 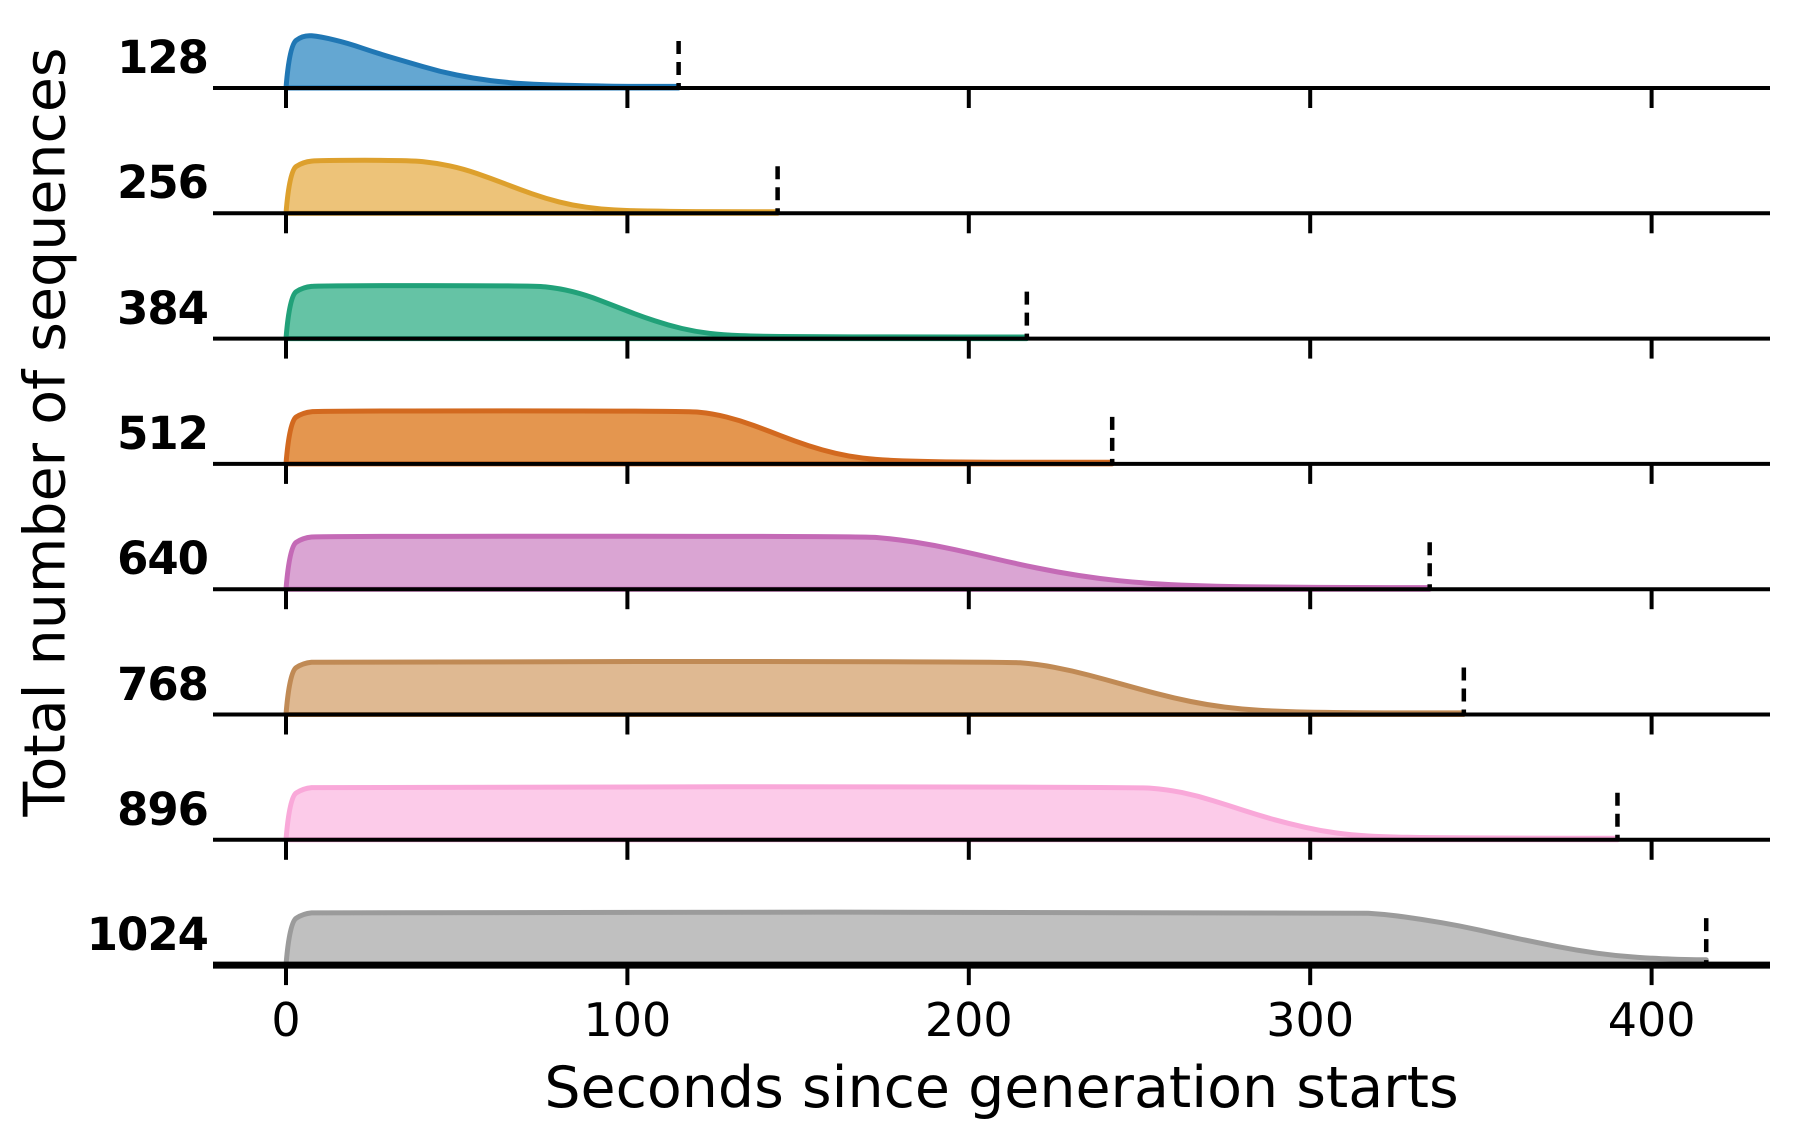 What do you see at coordinates (627, 1020) in the screenshot?
I see `x-axis-tick-label-100: 100` at bounding box center [627, 1020].